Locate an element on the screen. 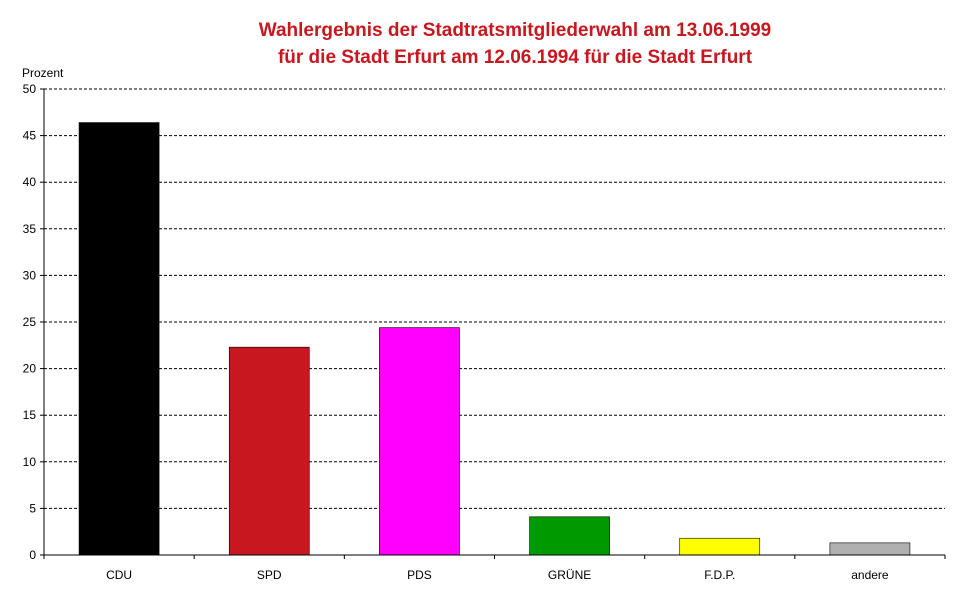 The width and height of the screenshot is (960, 590). y-axis-label: Prozent is located at coordinates (43, 73).